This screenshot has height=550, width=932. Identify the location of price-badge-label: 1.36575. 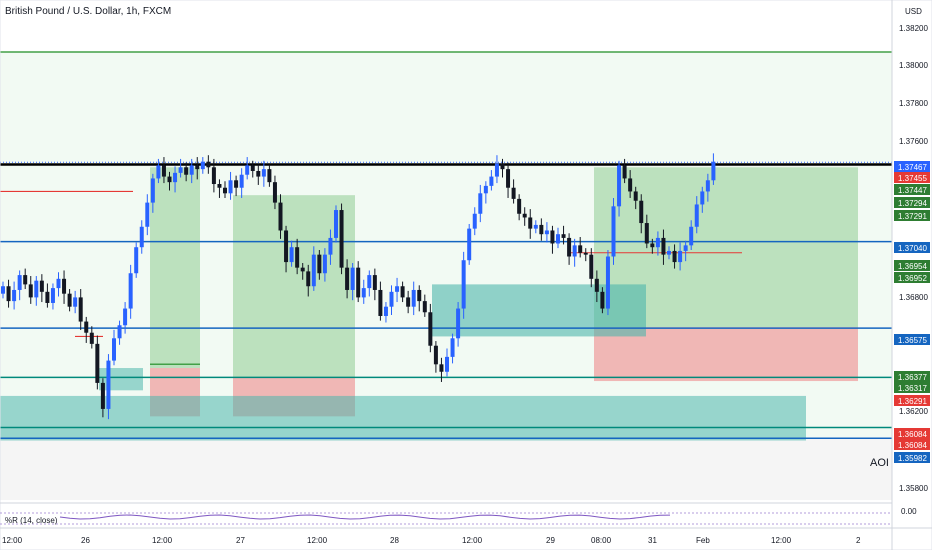
(912, 340).